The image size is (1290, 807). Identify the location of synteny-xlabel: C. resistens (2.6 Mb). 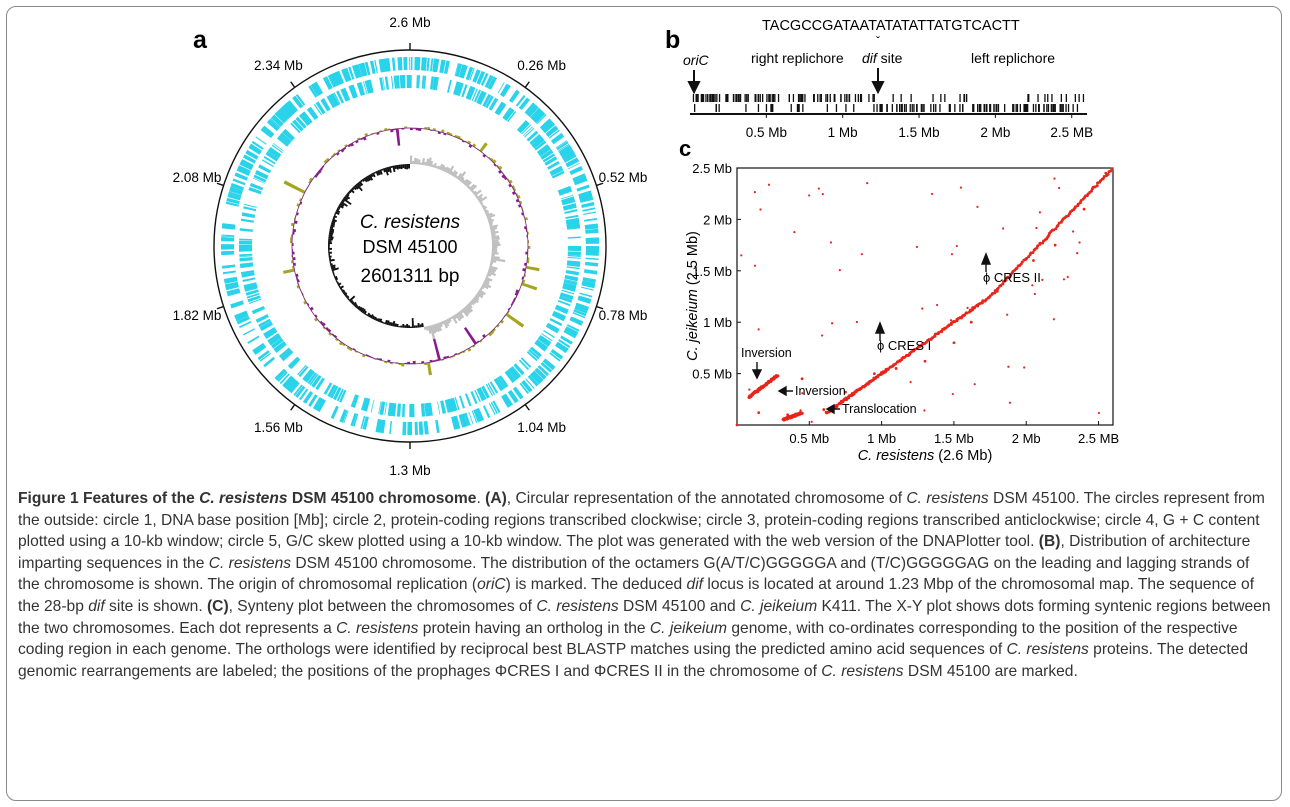
(925, 456).